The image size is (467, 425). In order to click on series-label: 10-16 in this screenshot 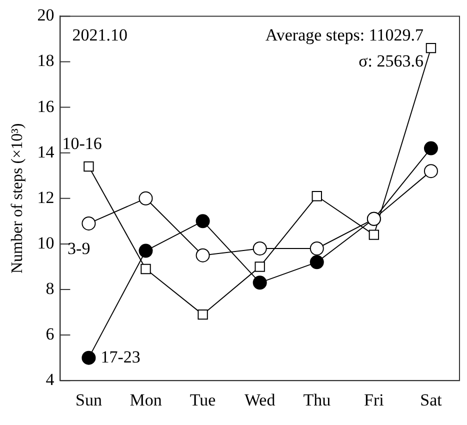, I will do `click(82, 143)`.